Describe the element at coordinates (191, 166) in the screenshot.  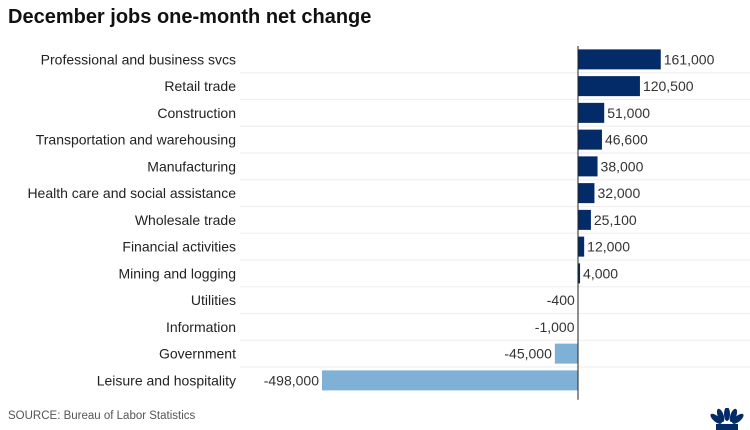
I see `category-label: Manufacturing` at that location.